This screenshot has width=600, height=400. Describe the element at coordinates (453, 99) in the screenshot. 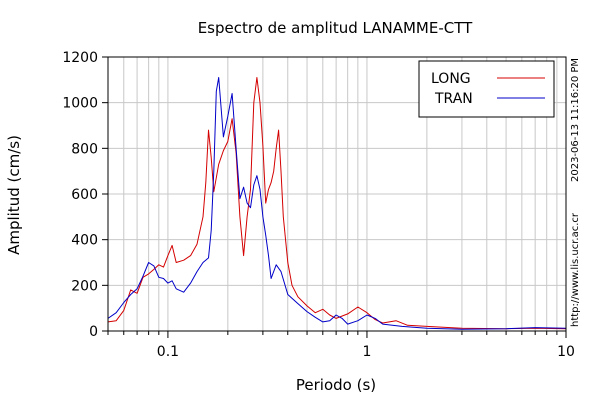

I see `legend-label-tran: TRAN` at that location.